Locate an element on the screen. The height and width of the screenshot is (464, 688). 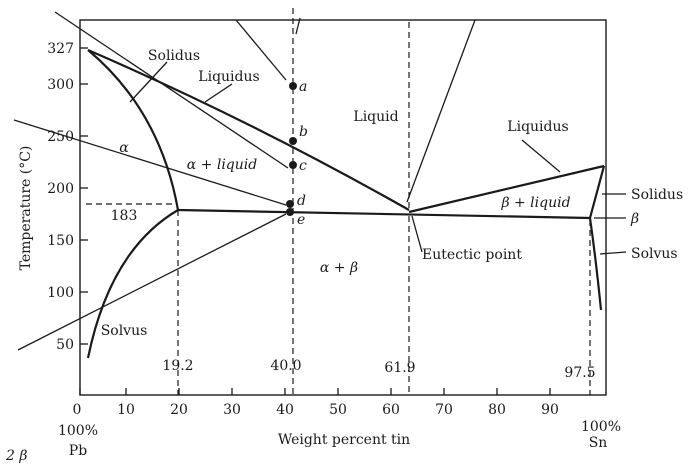
point-e-label: e is located at coordinates (301, 220).